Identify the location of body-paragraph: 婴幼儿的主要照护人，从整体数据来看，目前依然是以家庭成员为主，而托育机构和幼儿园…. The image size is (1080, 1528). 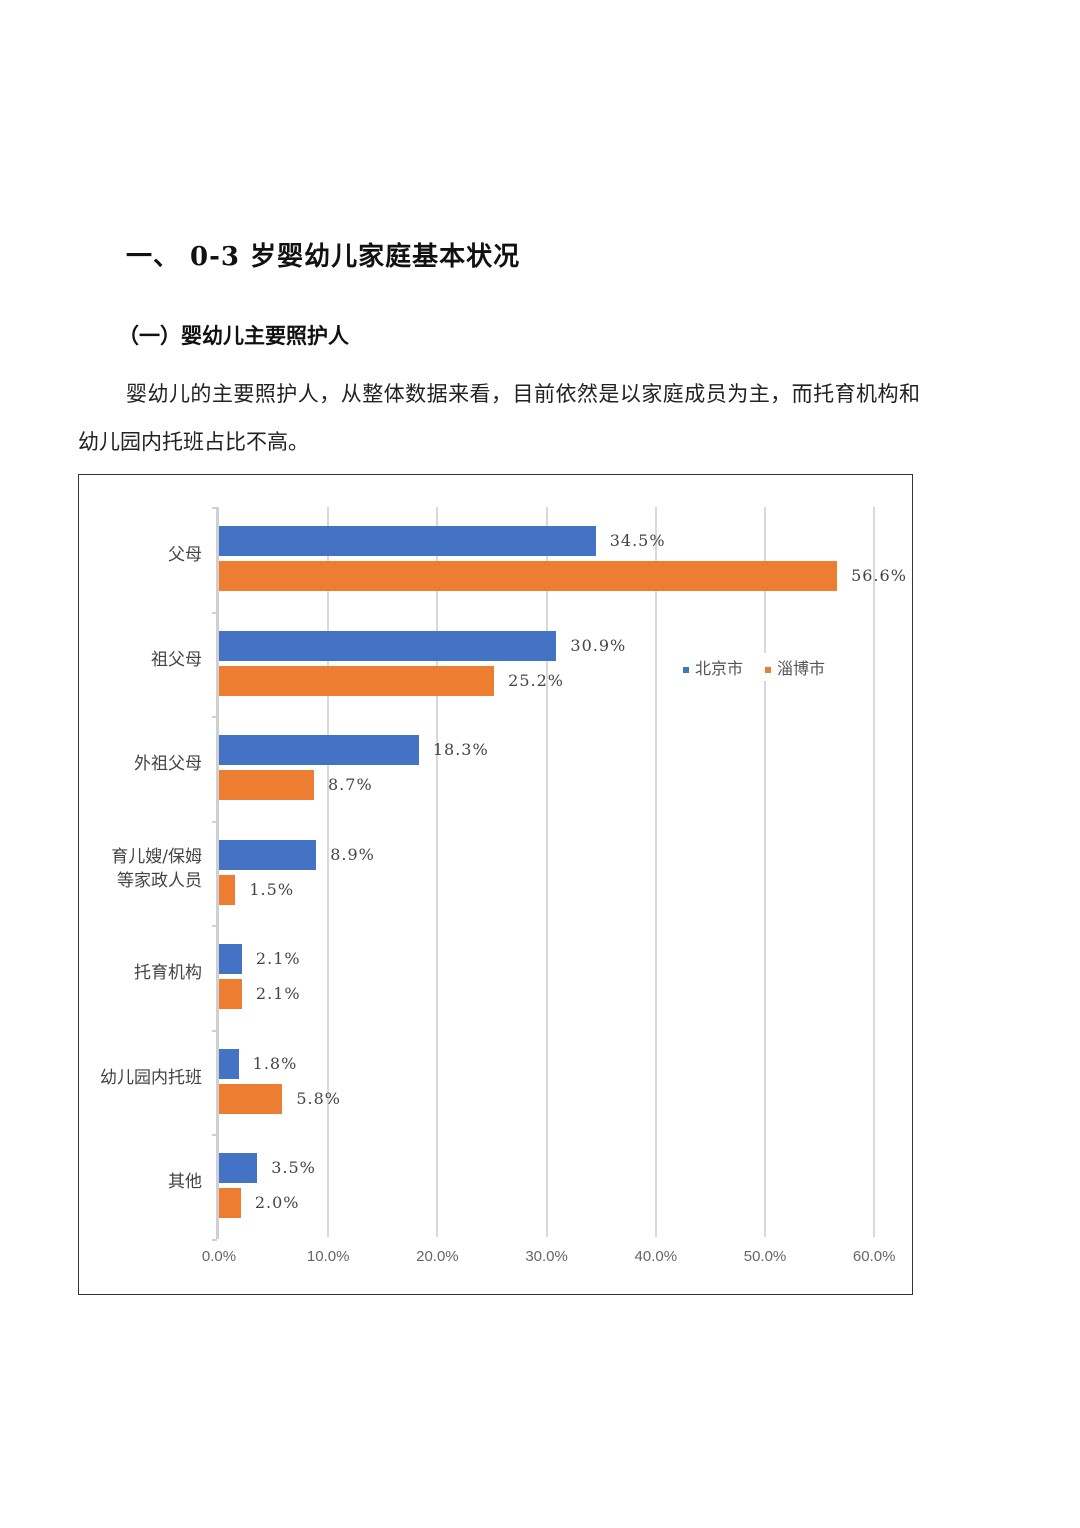
(499, 418).